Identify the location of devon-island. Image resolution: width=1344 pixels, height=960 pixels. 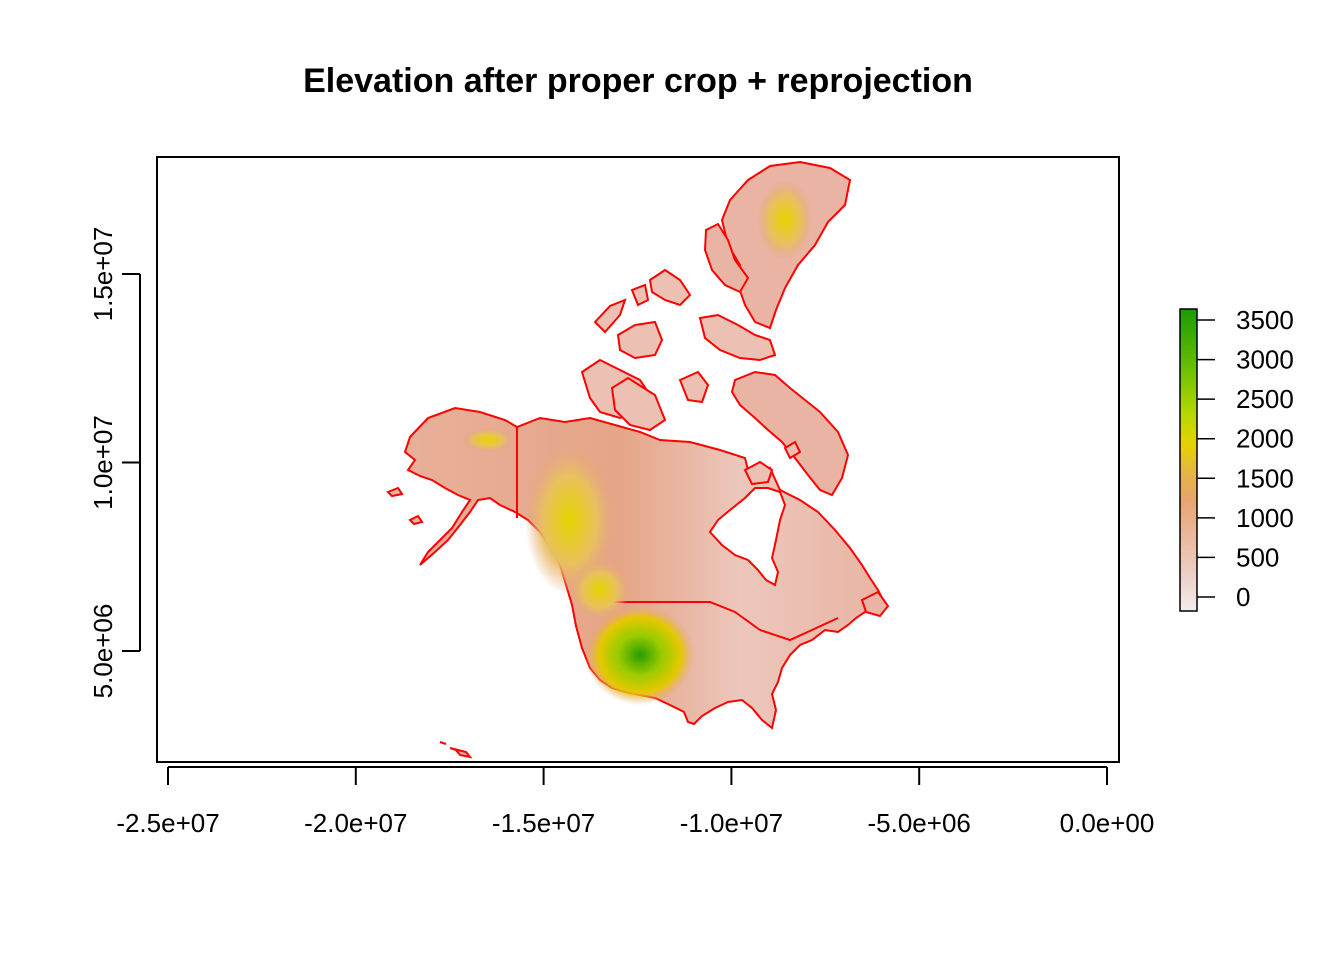
(670, 287).